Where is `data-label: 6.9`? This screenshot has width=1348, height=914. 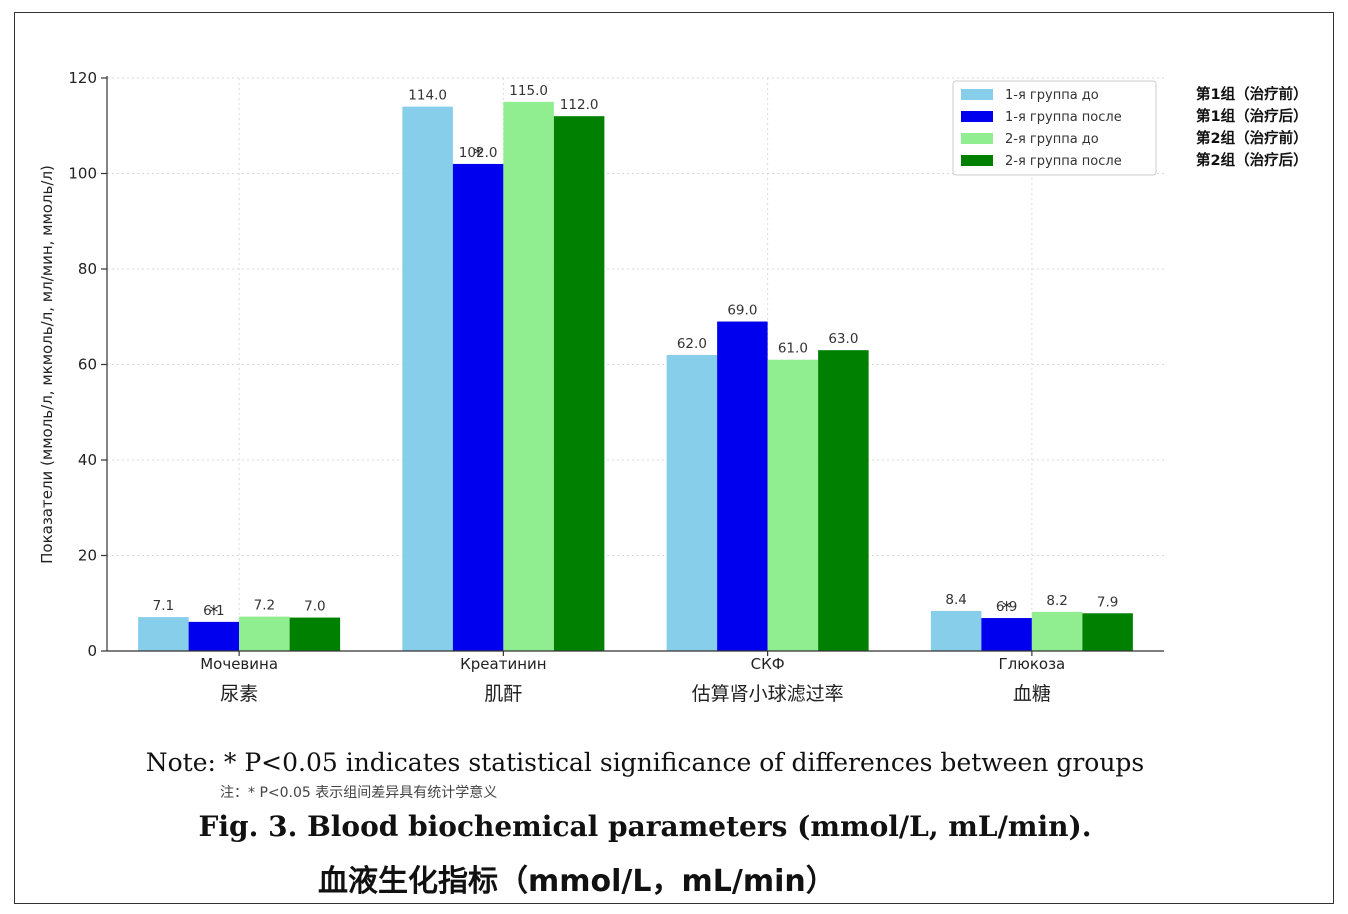
data-label: 6.9 is located at coordinates (1006, 607).